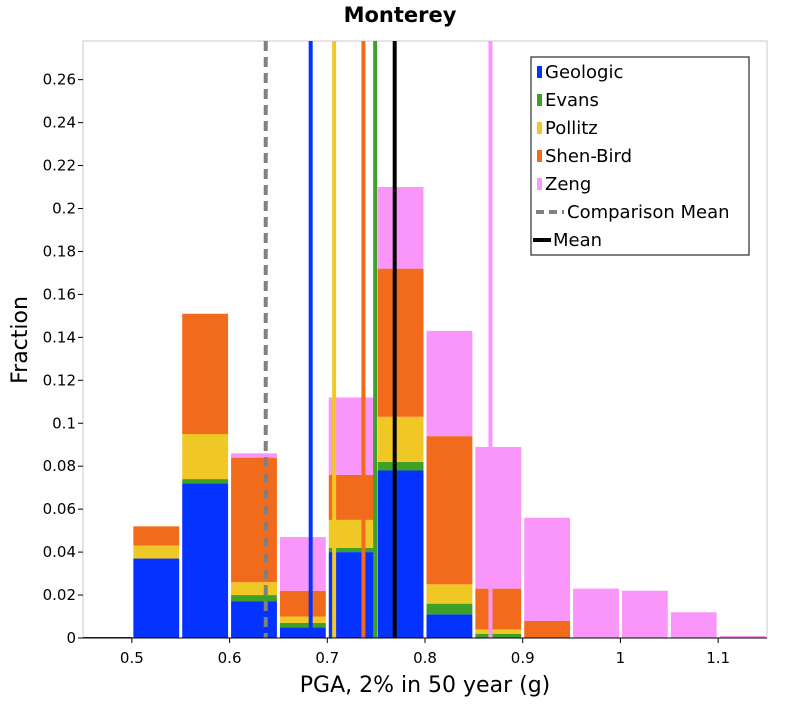 This screenshot has height=704, width=800. What do you see at coordinates (425, 685) in the screenshot?
I see `x-axis-label: PGA, 2% in 50 year (g)` at bounding box center [425, 685].